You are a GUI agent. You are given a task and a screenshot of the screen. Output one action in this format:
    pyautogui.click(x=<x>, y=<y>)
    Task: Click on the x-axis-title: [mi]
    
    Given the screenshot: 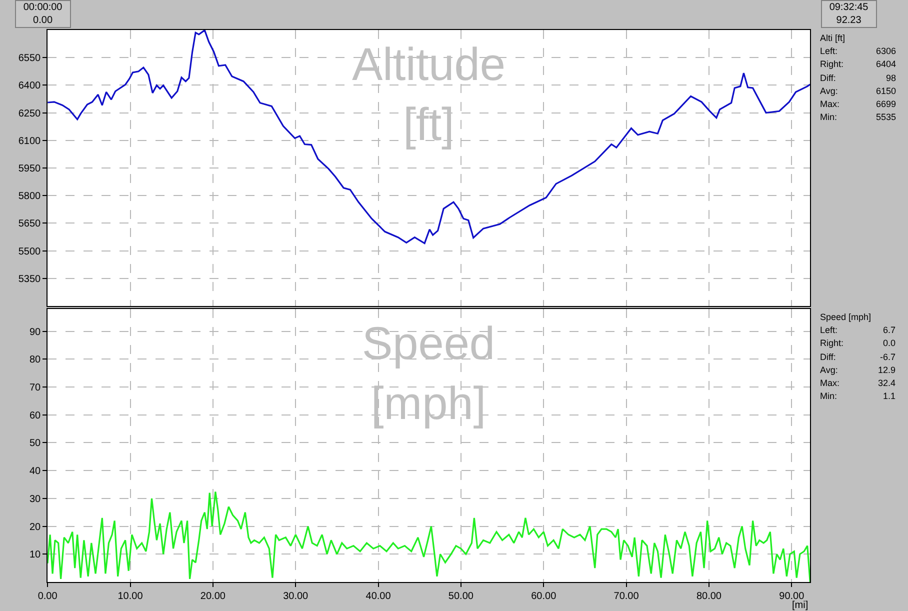 What is the action you would take?
    pyautogui.click(x=800, y=605)
    